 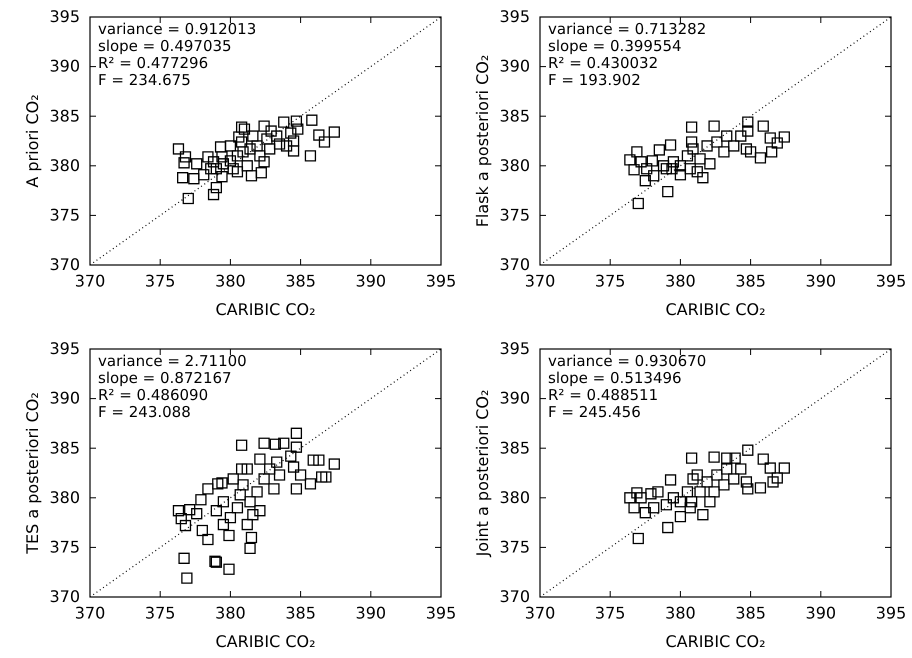 I want to click on annotation: R² = 0.488511, so click(x=603, y=395).